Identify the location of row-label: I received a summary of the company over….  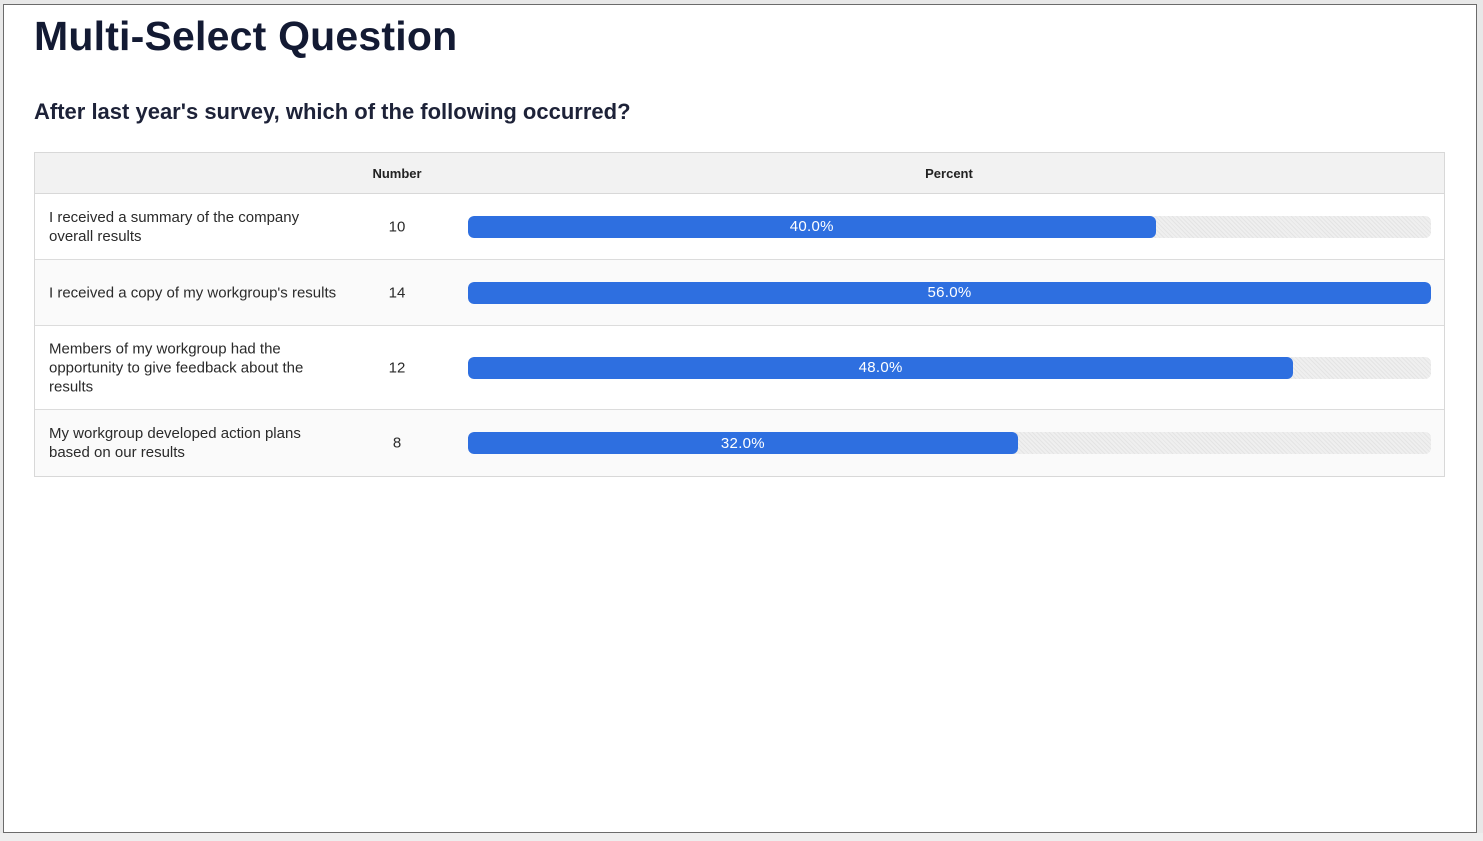
(174, 226).